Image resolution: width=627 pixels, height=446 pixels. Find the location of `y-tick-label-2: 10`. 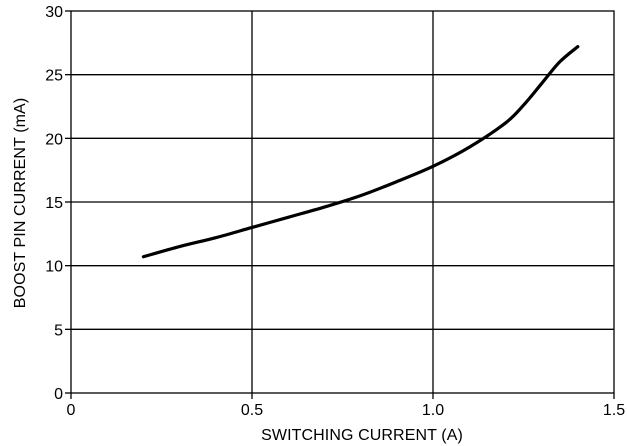

y-tick-label-2: 10 is located at coordinates (54, 267).